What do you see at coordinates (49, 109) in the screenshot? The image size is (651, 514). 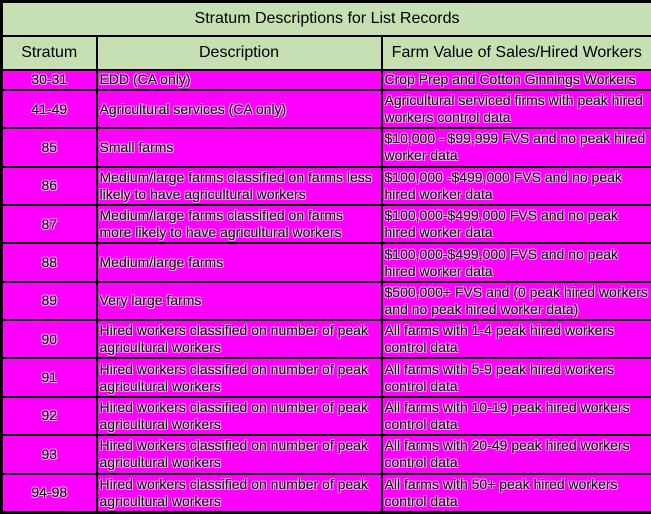 I see `stratum-cell: 41-49` at bounding box center [49, 109].